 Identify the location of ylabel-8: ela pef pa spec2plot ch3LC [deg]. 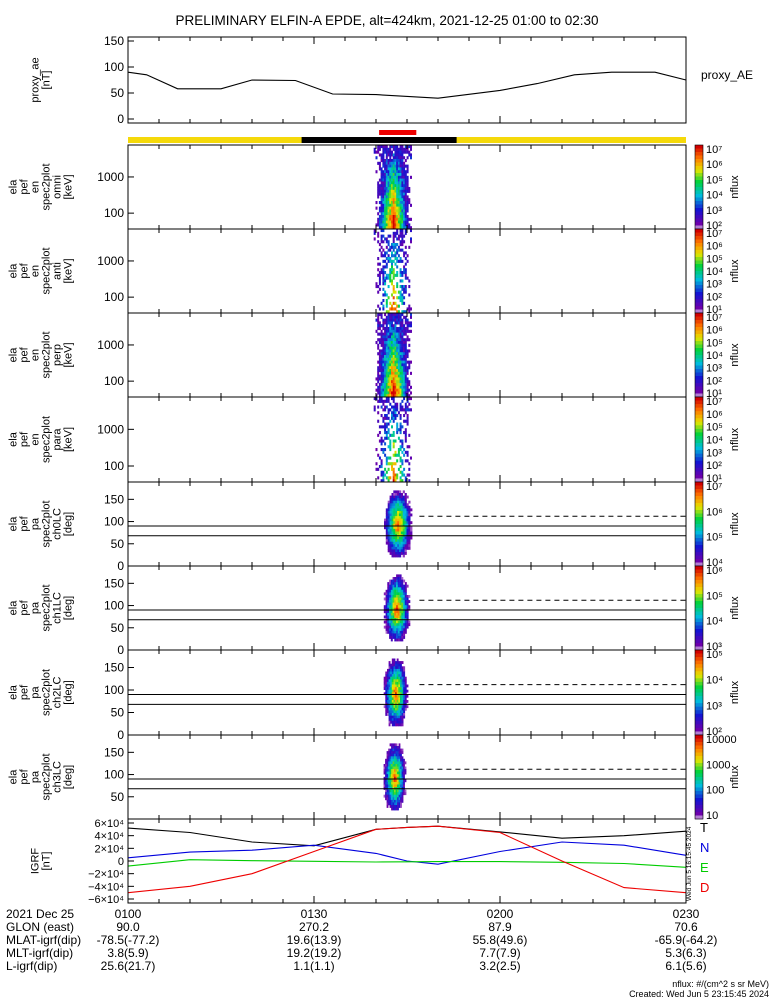
(41, 776).